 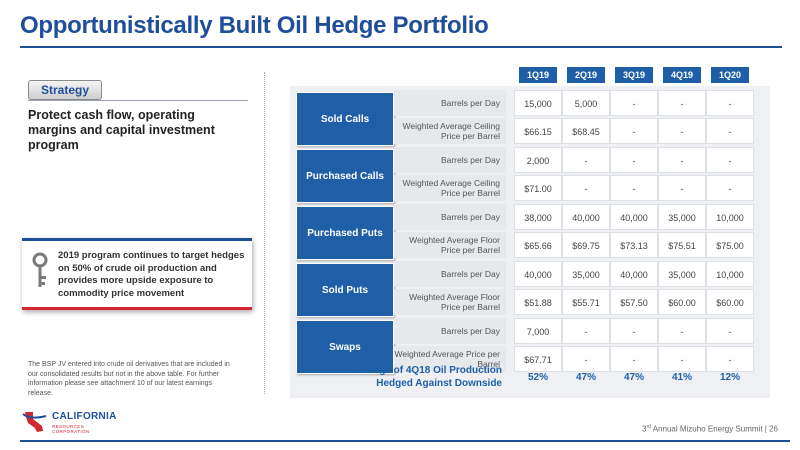 What do you see at coordinates (537, 377) in the screenshot?
I see `percentage-value: 52%` at bounding box center [537, 377].